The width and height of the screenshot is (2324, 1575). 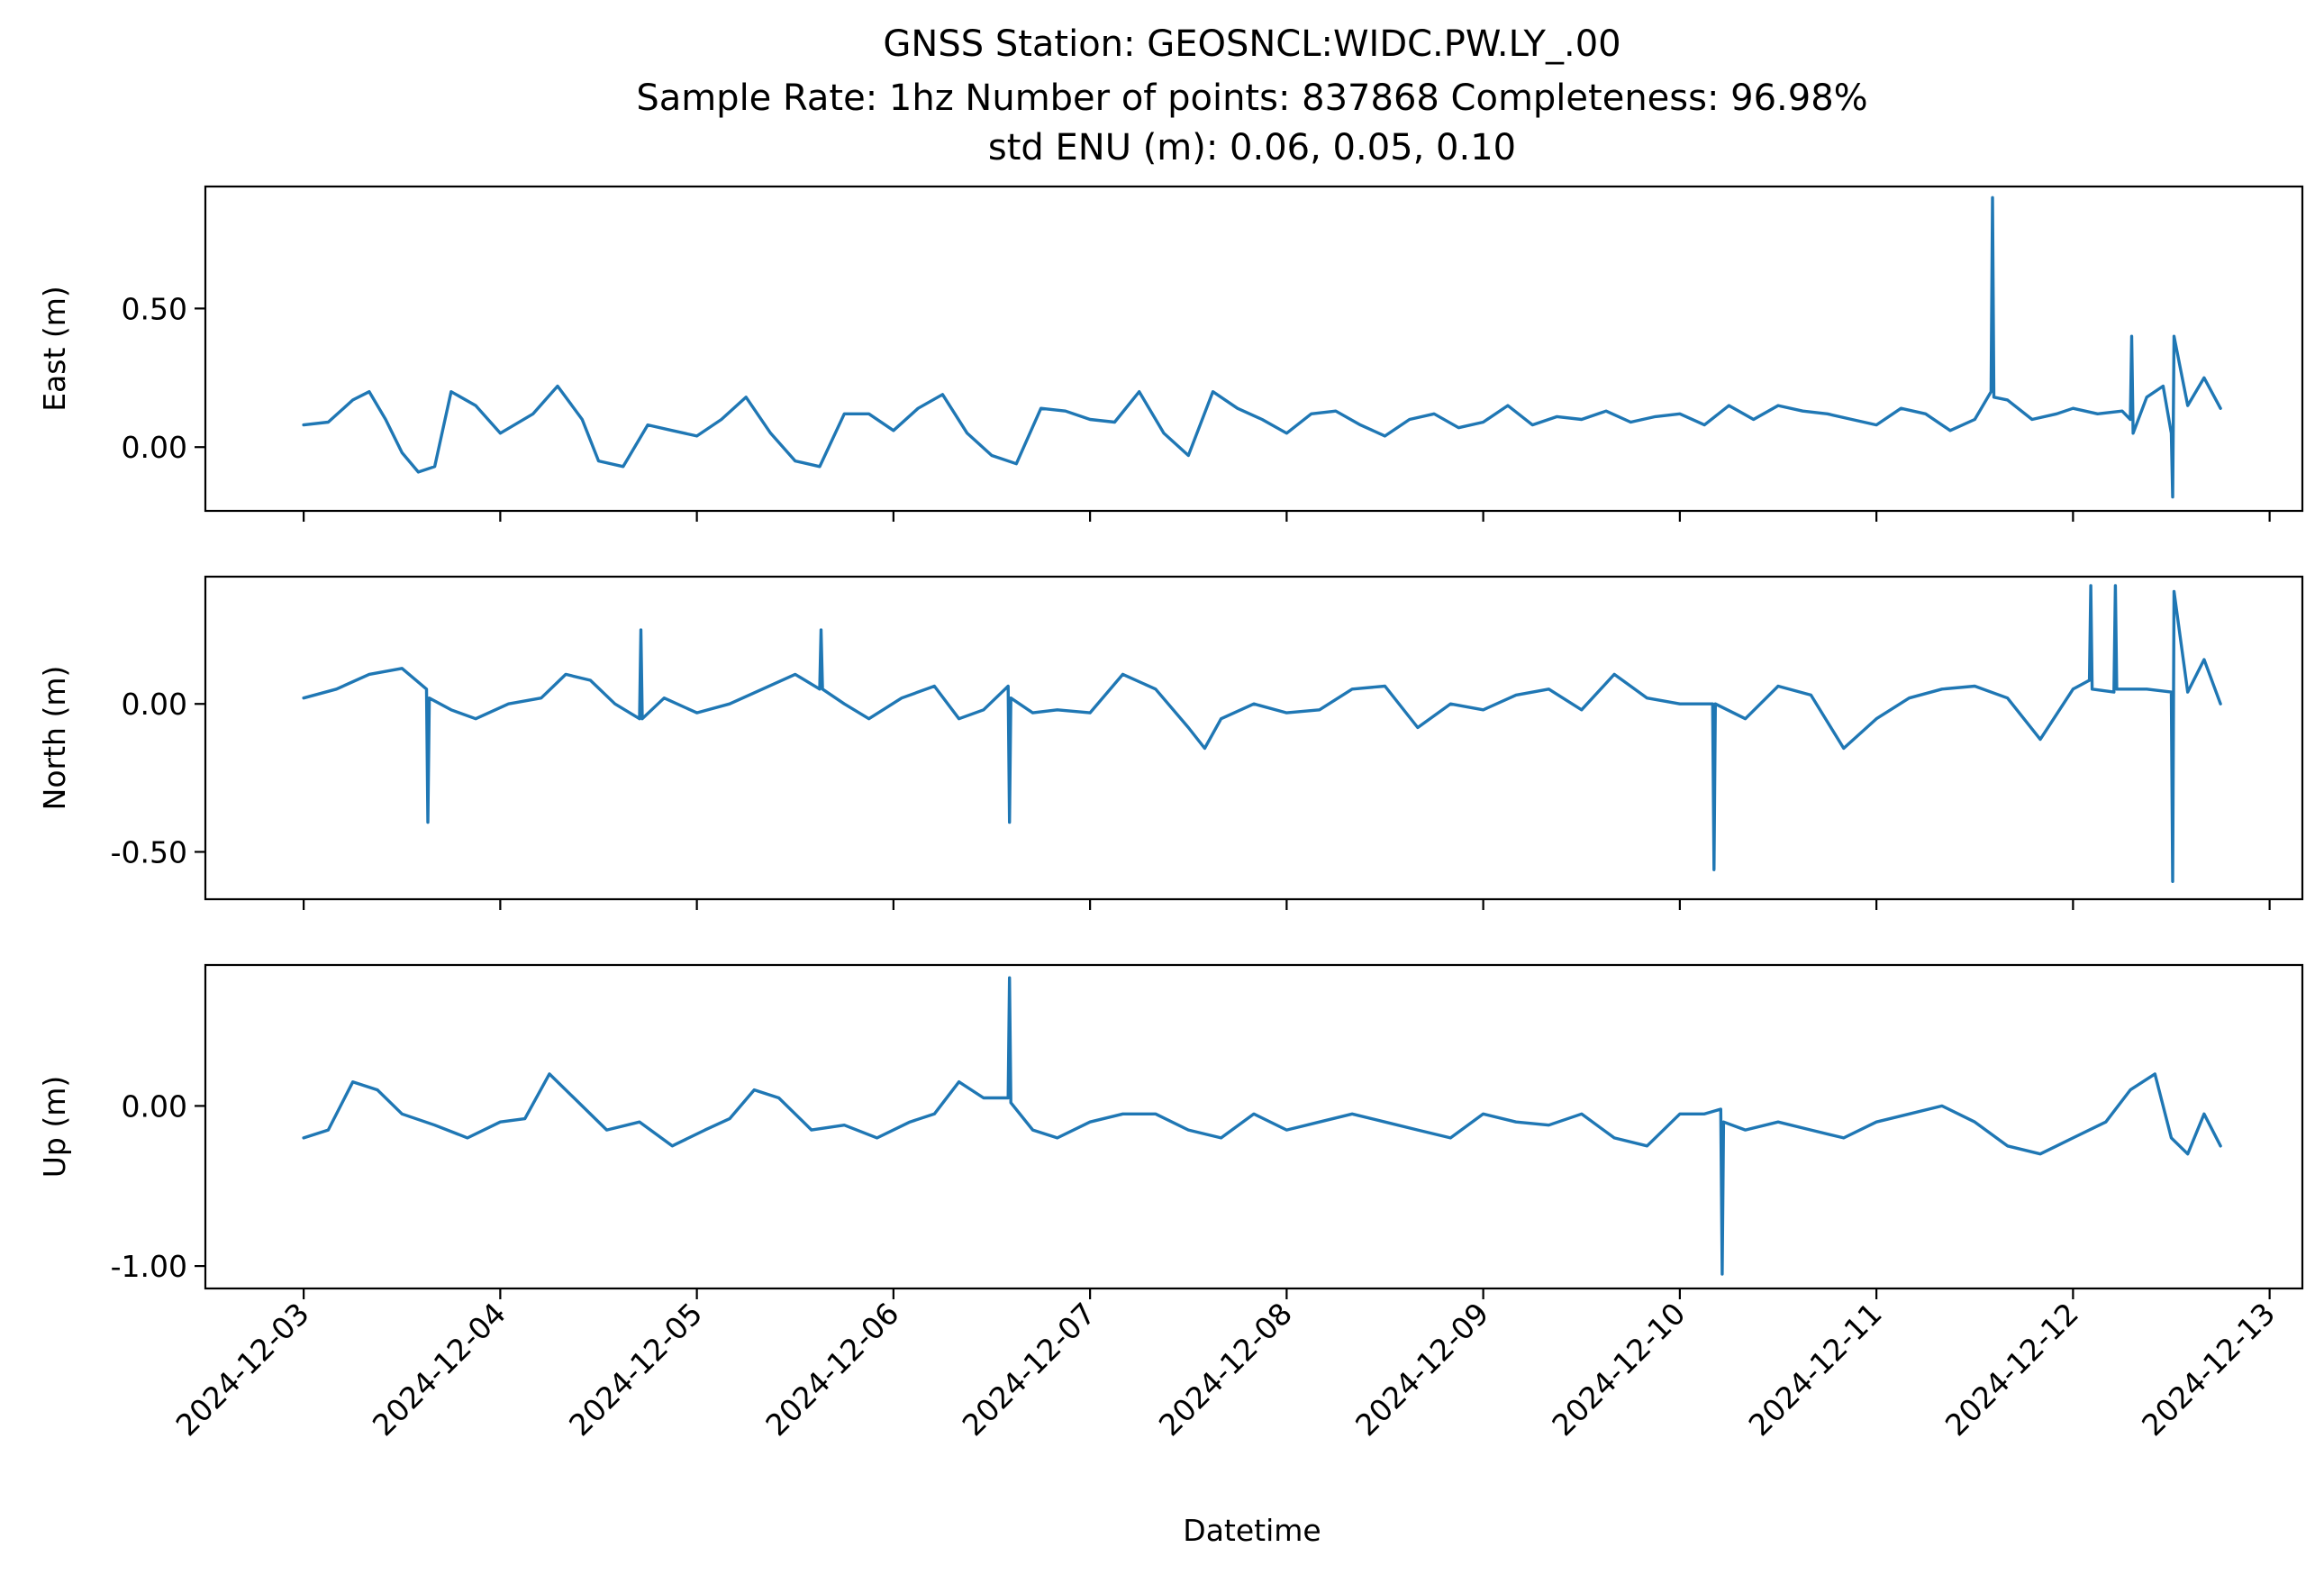 I want to click on y-tick-label: -1.00, so click(x=149, y=1266).